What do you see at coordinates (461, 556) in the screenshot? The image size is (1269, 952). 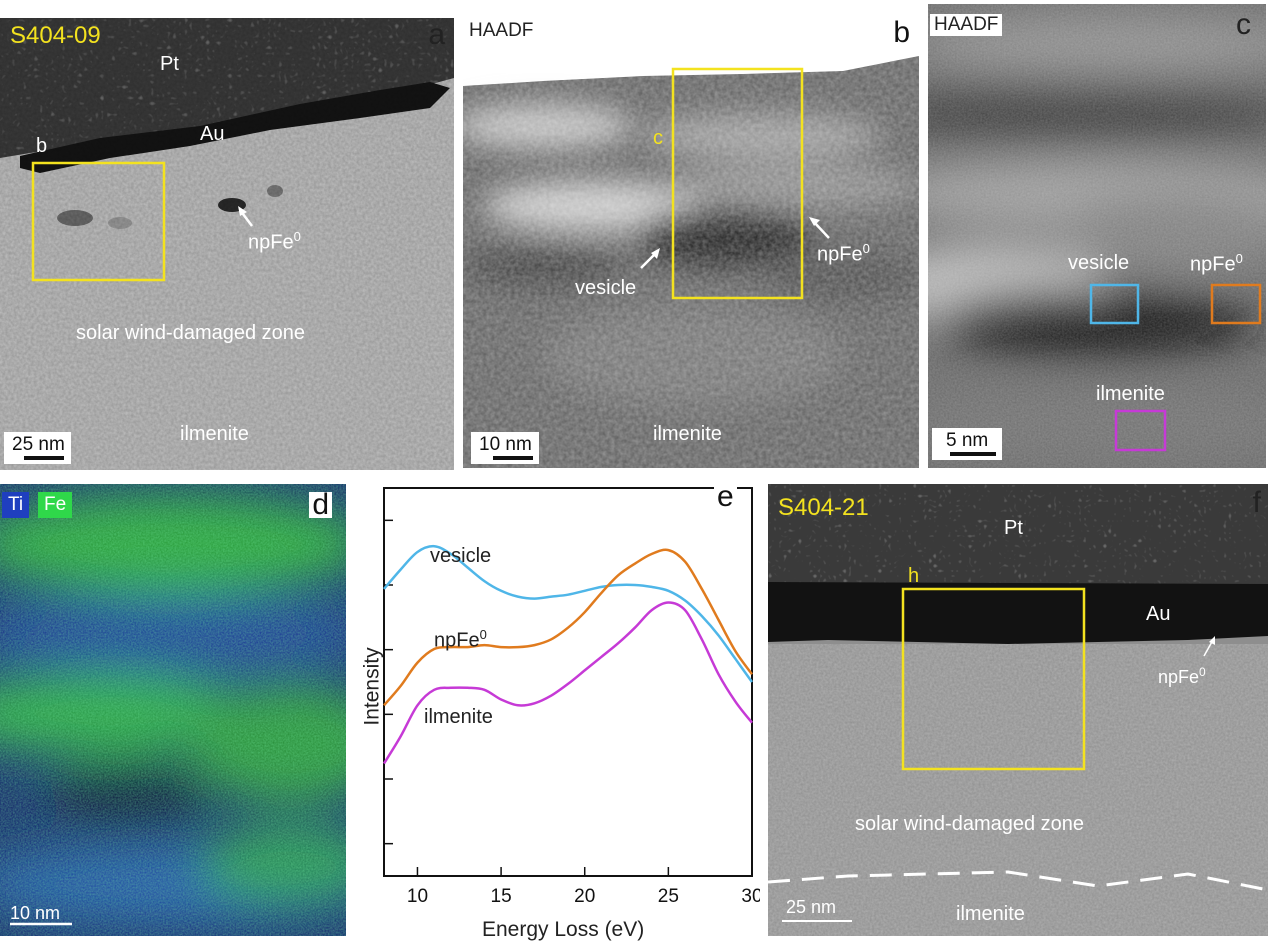 I see `chart-annotation-vesicle: vesicle` at bounding box center [461, 556].